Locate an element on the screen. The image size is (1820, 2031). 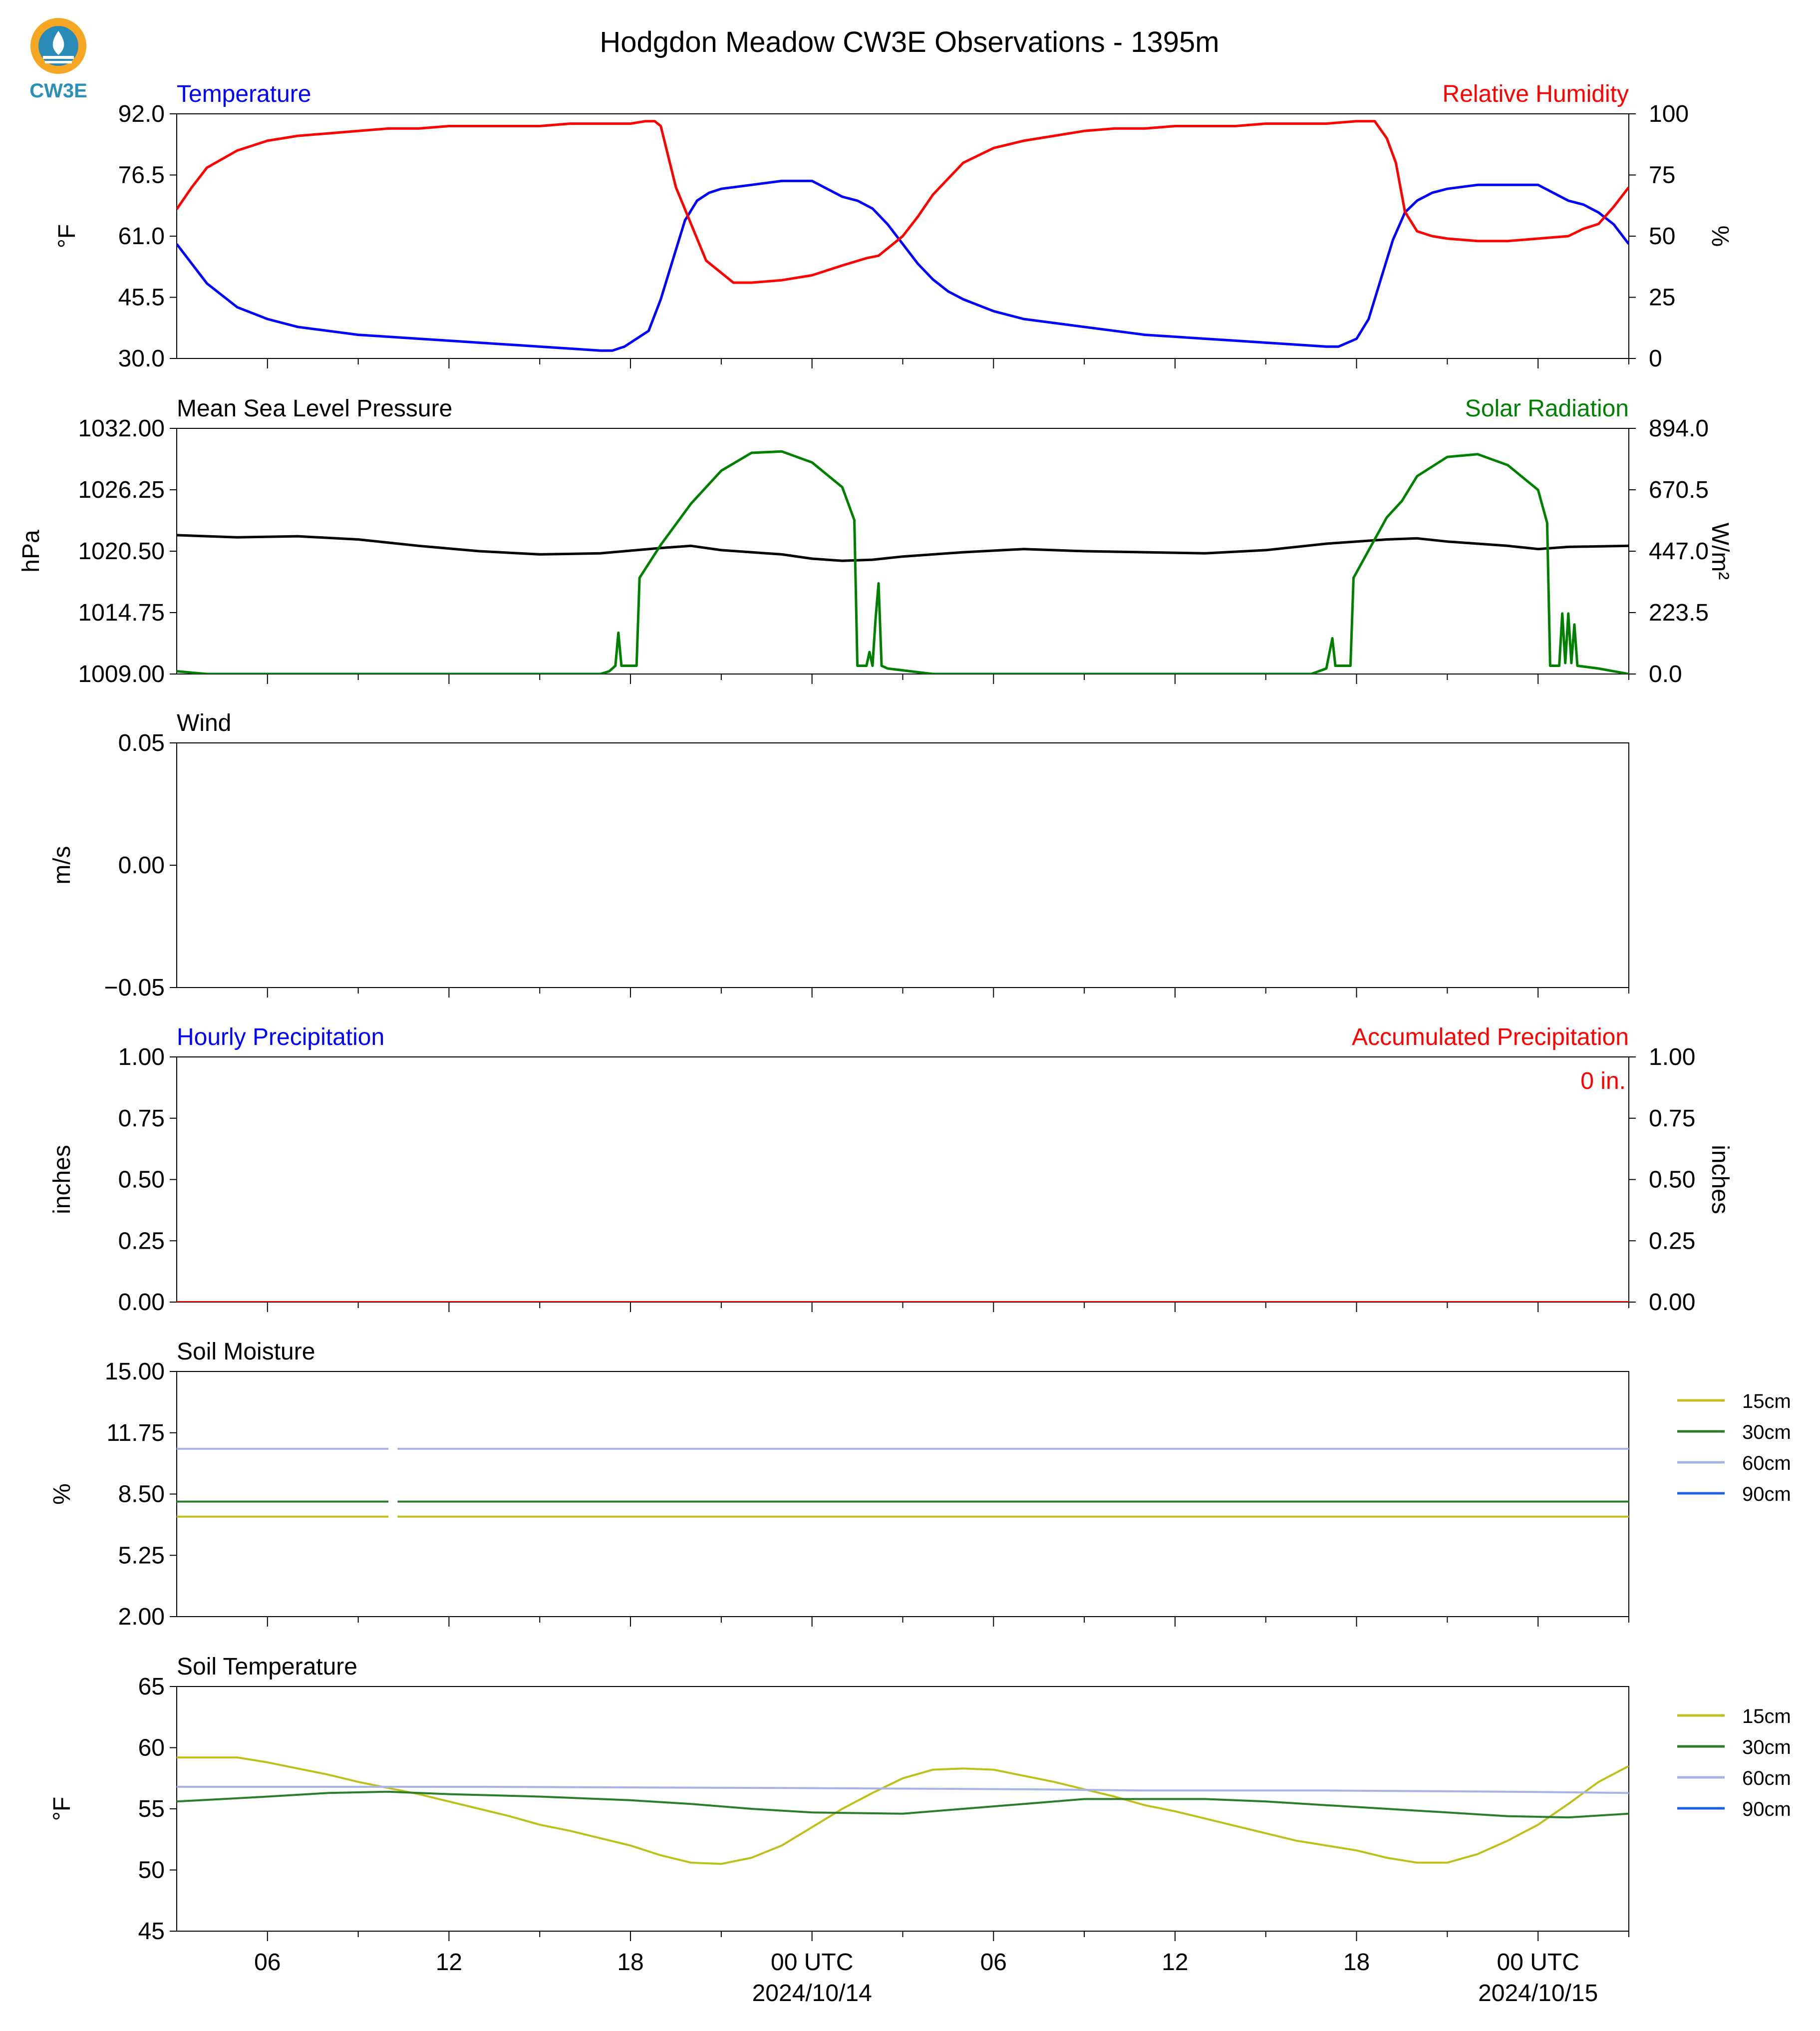
accumulated-annotation: 0 in. is located at coordinates (1603, 1081).